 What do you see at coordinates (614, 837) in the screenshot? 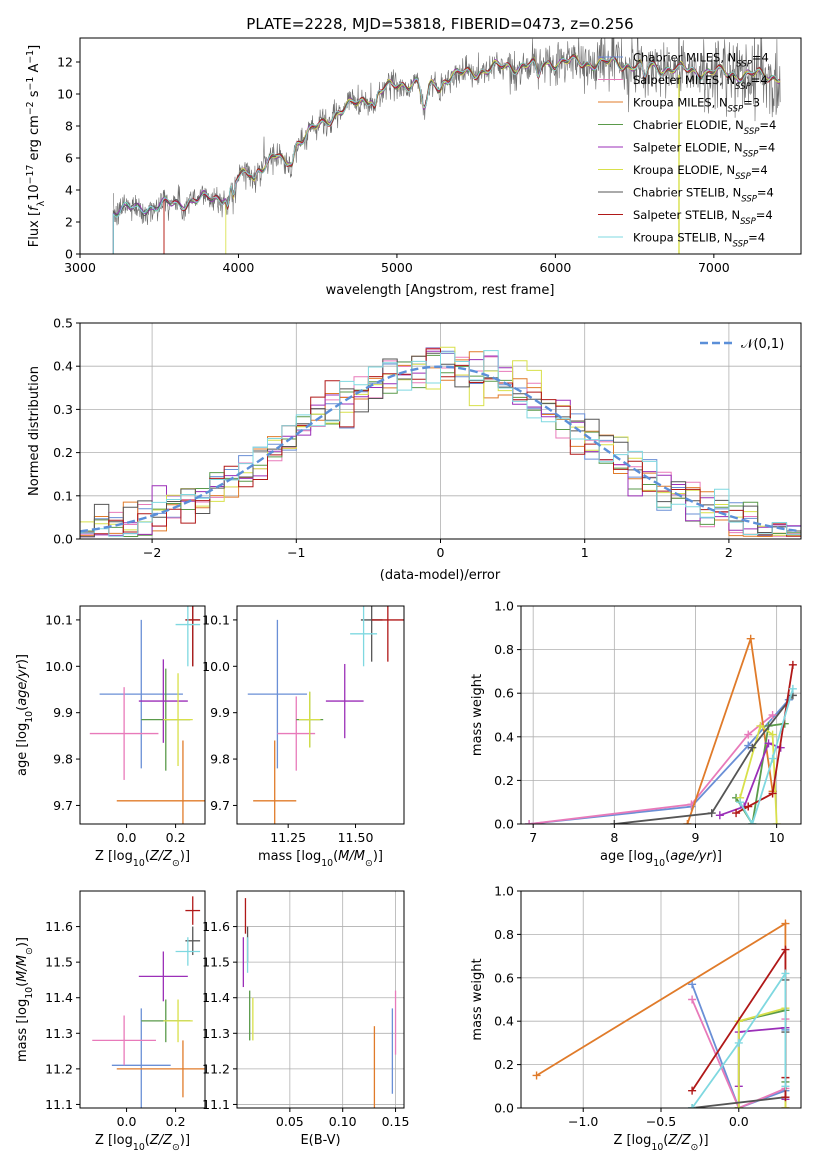
I see `x-tick-label: 8` at bounding box center [614, 837].